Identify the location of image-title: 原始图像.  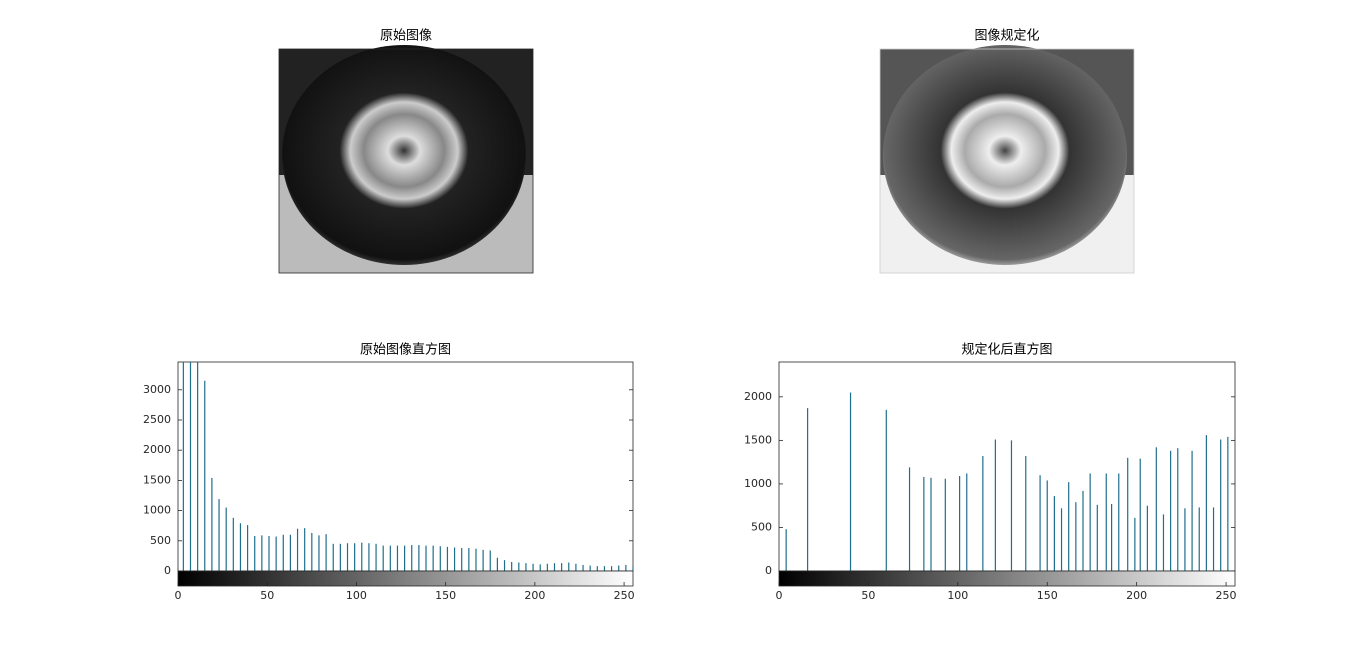
(406, 36).